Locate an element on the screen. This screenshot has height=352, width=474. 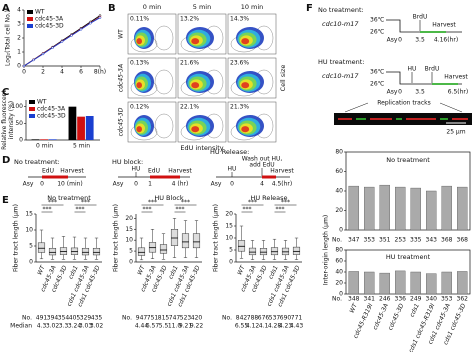
label: 10 (min) is located at coordinates (70, 184).